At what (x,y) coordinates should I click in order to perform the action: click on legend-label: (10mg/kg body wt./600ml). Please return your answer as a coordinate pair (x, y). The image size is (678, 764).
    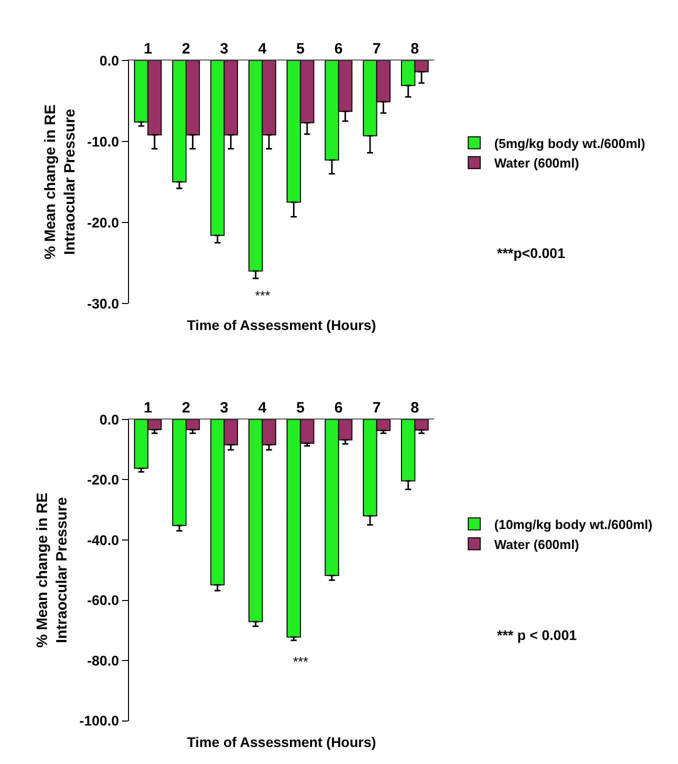
    Looking at the image, I should click on (573, 524).